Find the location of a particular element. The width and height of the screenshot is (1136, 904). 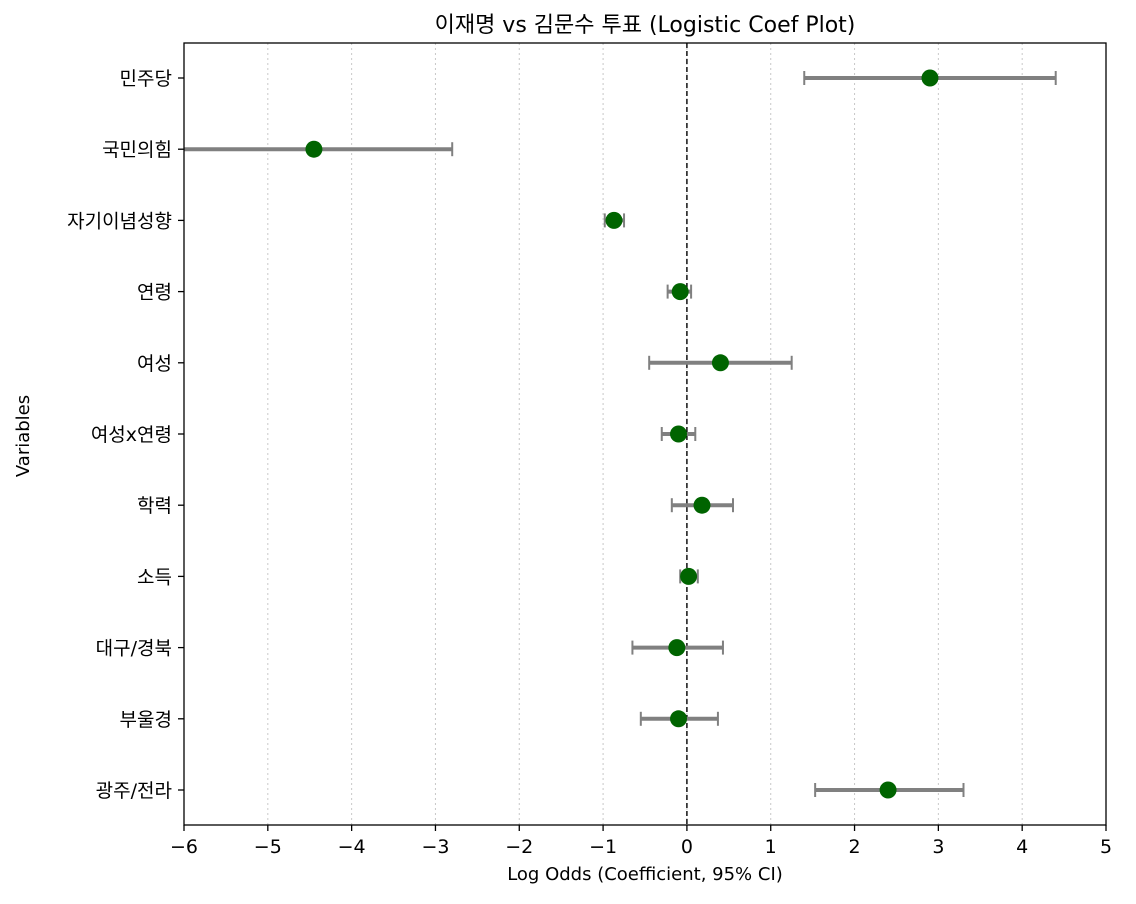

y-tick-label: 부울경 is located at coordinates (146, 720).